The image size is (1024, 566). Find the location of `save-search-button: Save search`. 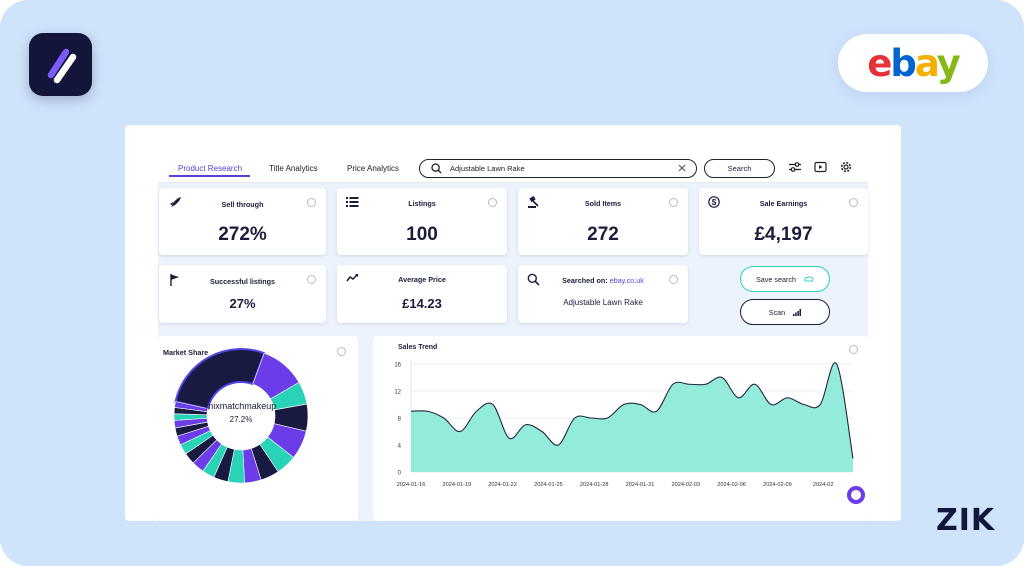

save-search-button: Save search is located at coordinates (785, 279).